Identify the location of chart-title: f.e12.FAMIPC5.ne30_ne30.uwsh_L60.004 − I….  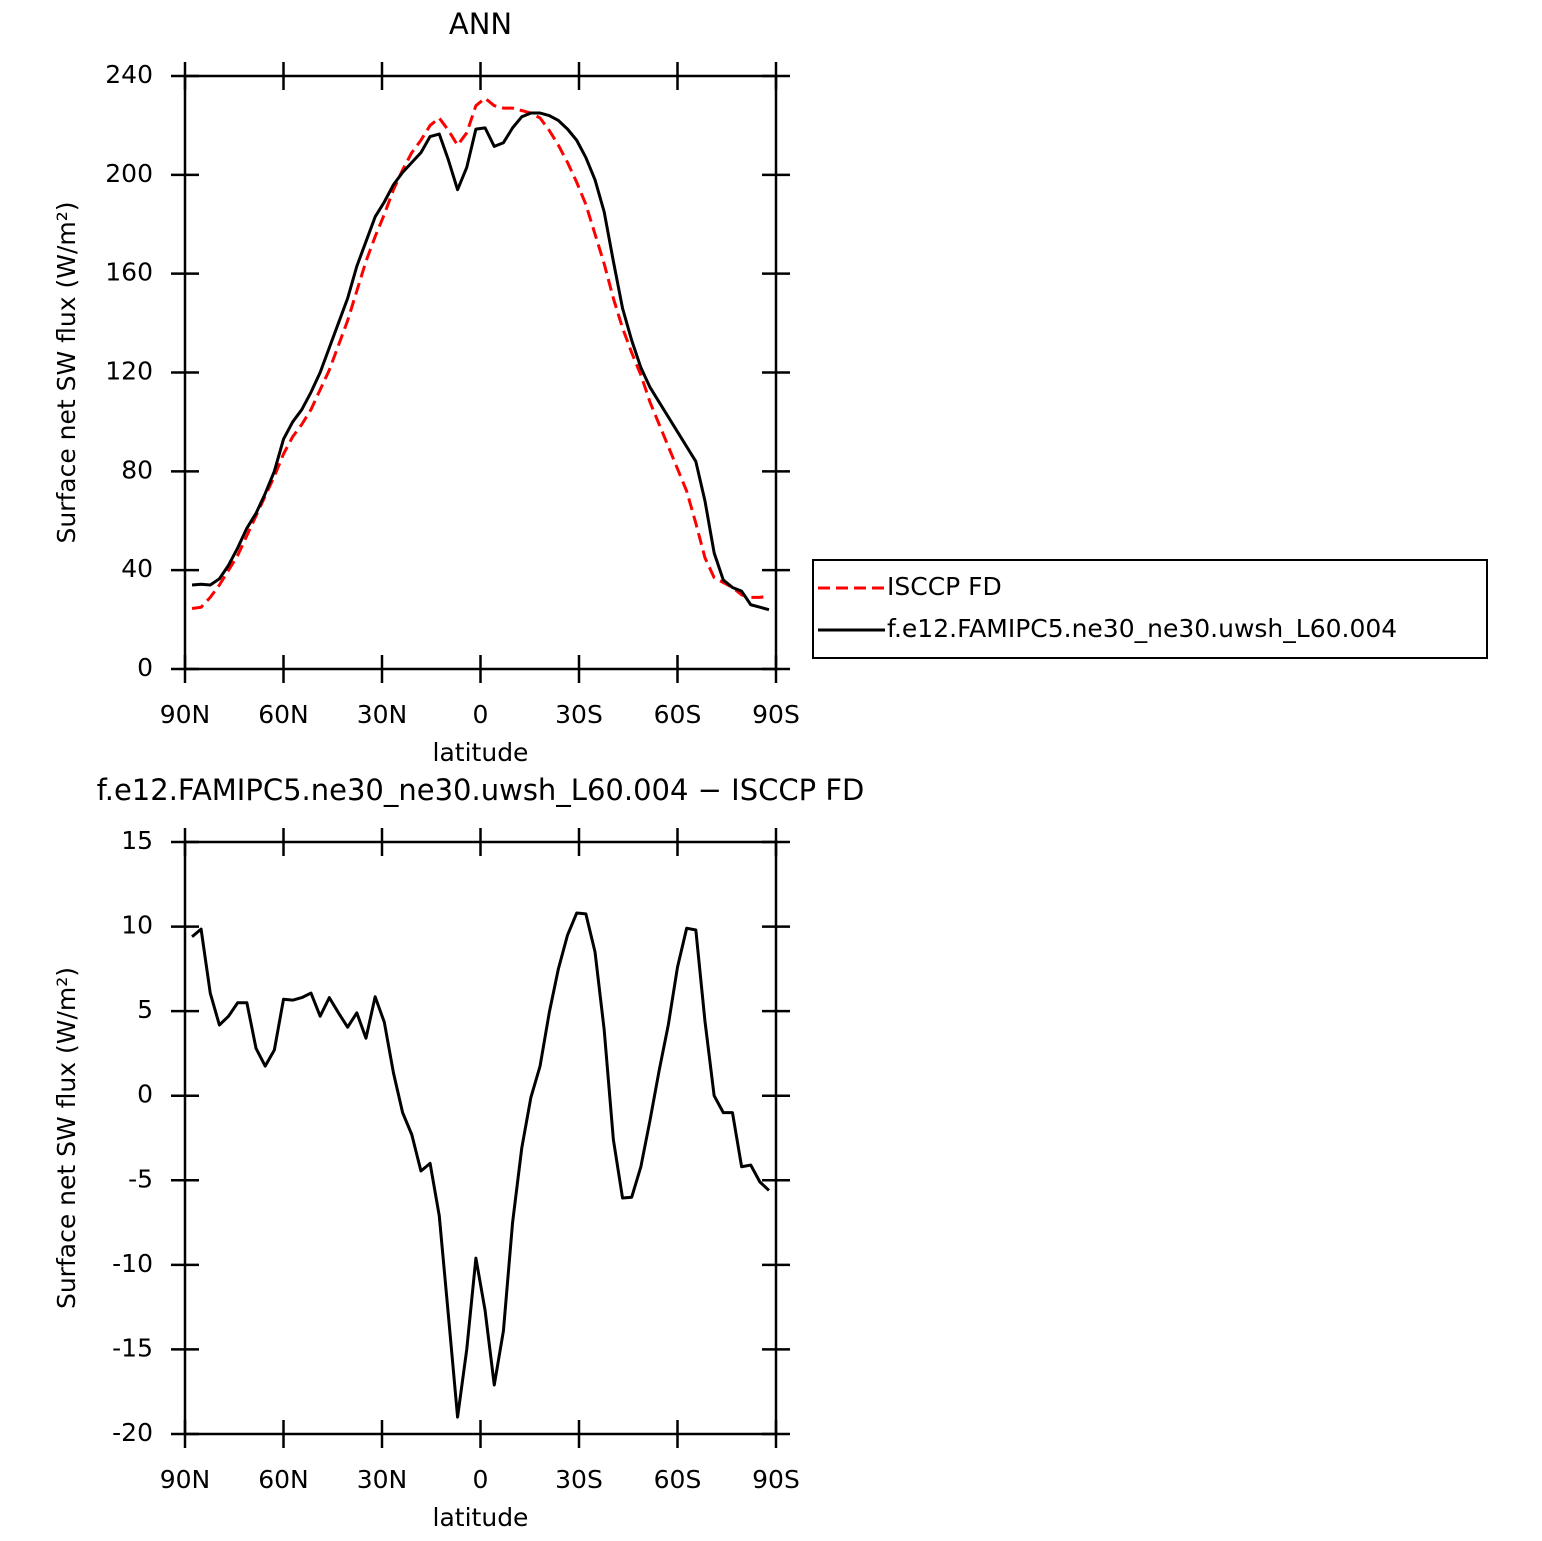
(481, 790).